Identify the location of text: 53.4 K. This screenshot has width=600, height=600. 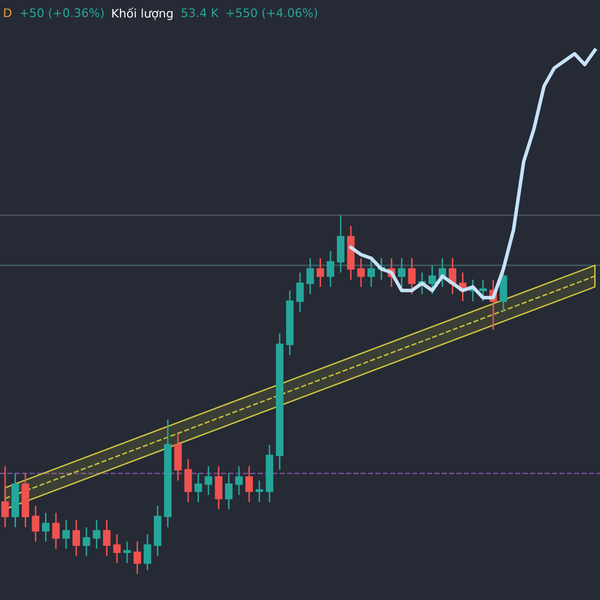
(200, 13).